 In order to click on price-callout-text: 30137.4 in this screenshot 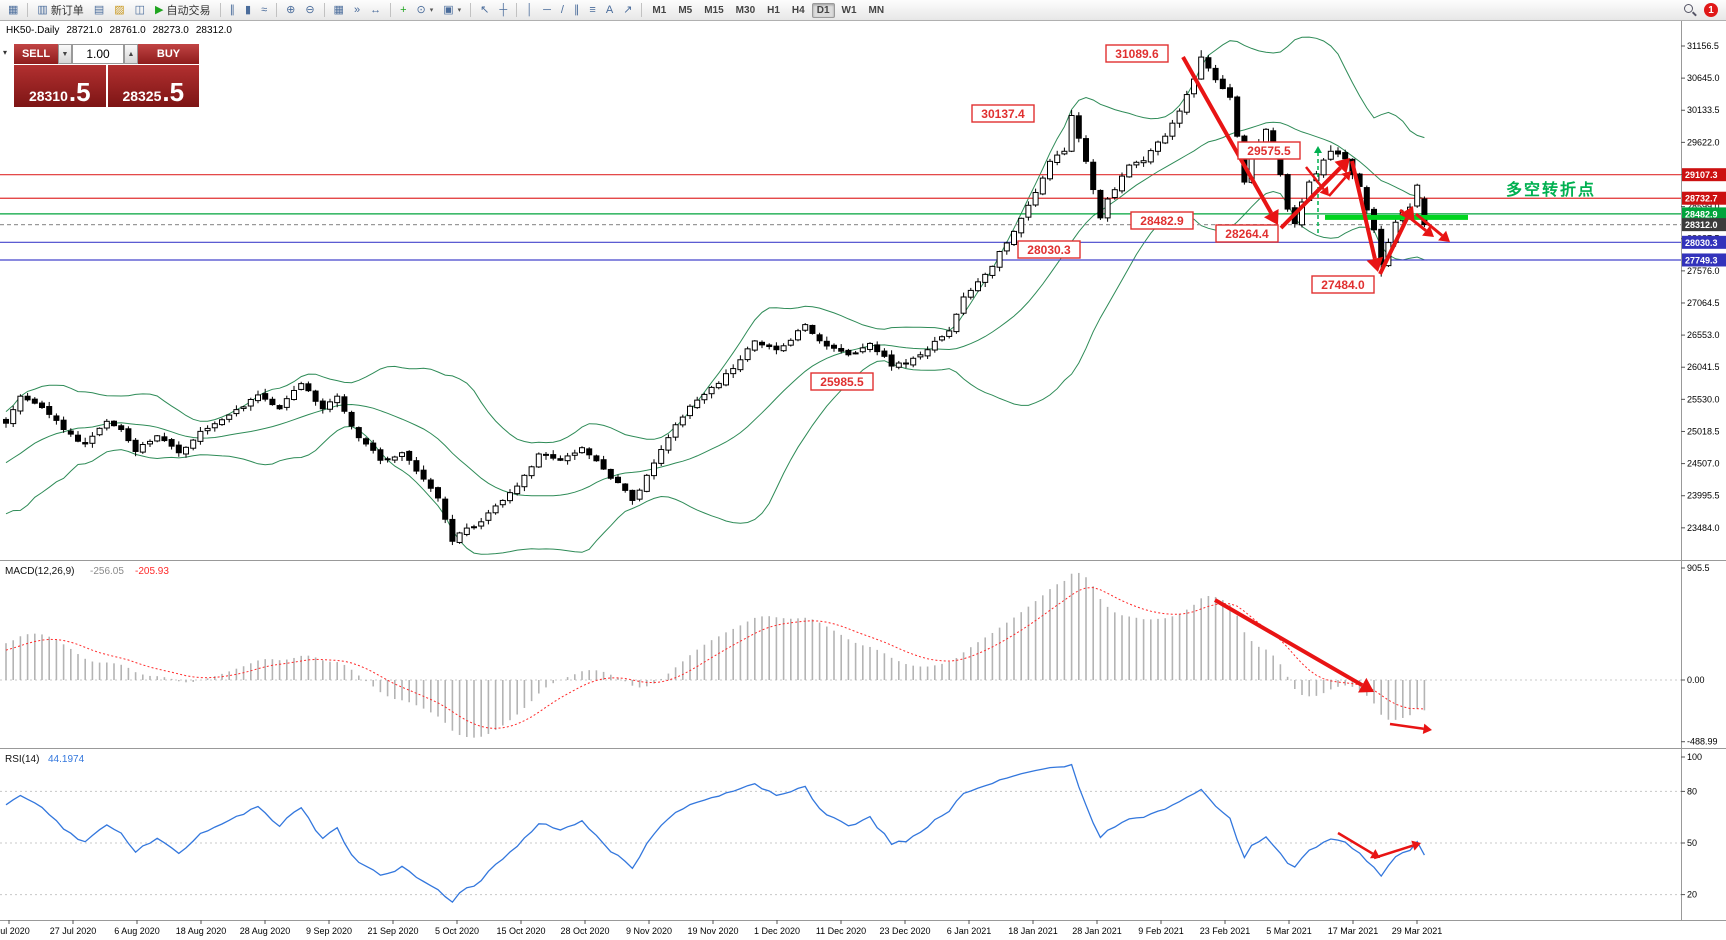, I will do `click(1003, 114)`.